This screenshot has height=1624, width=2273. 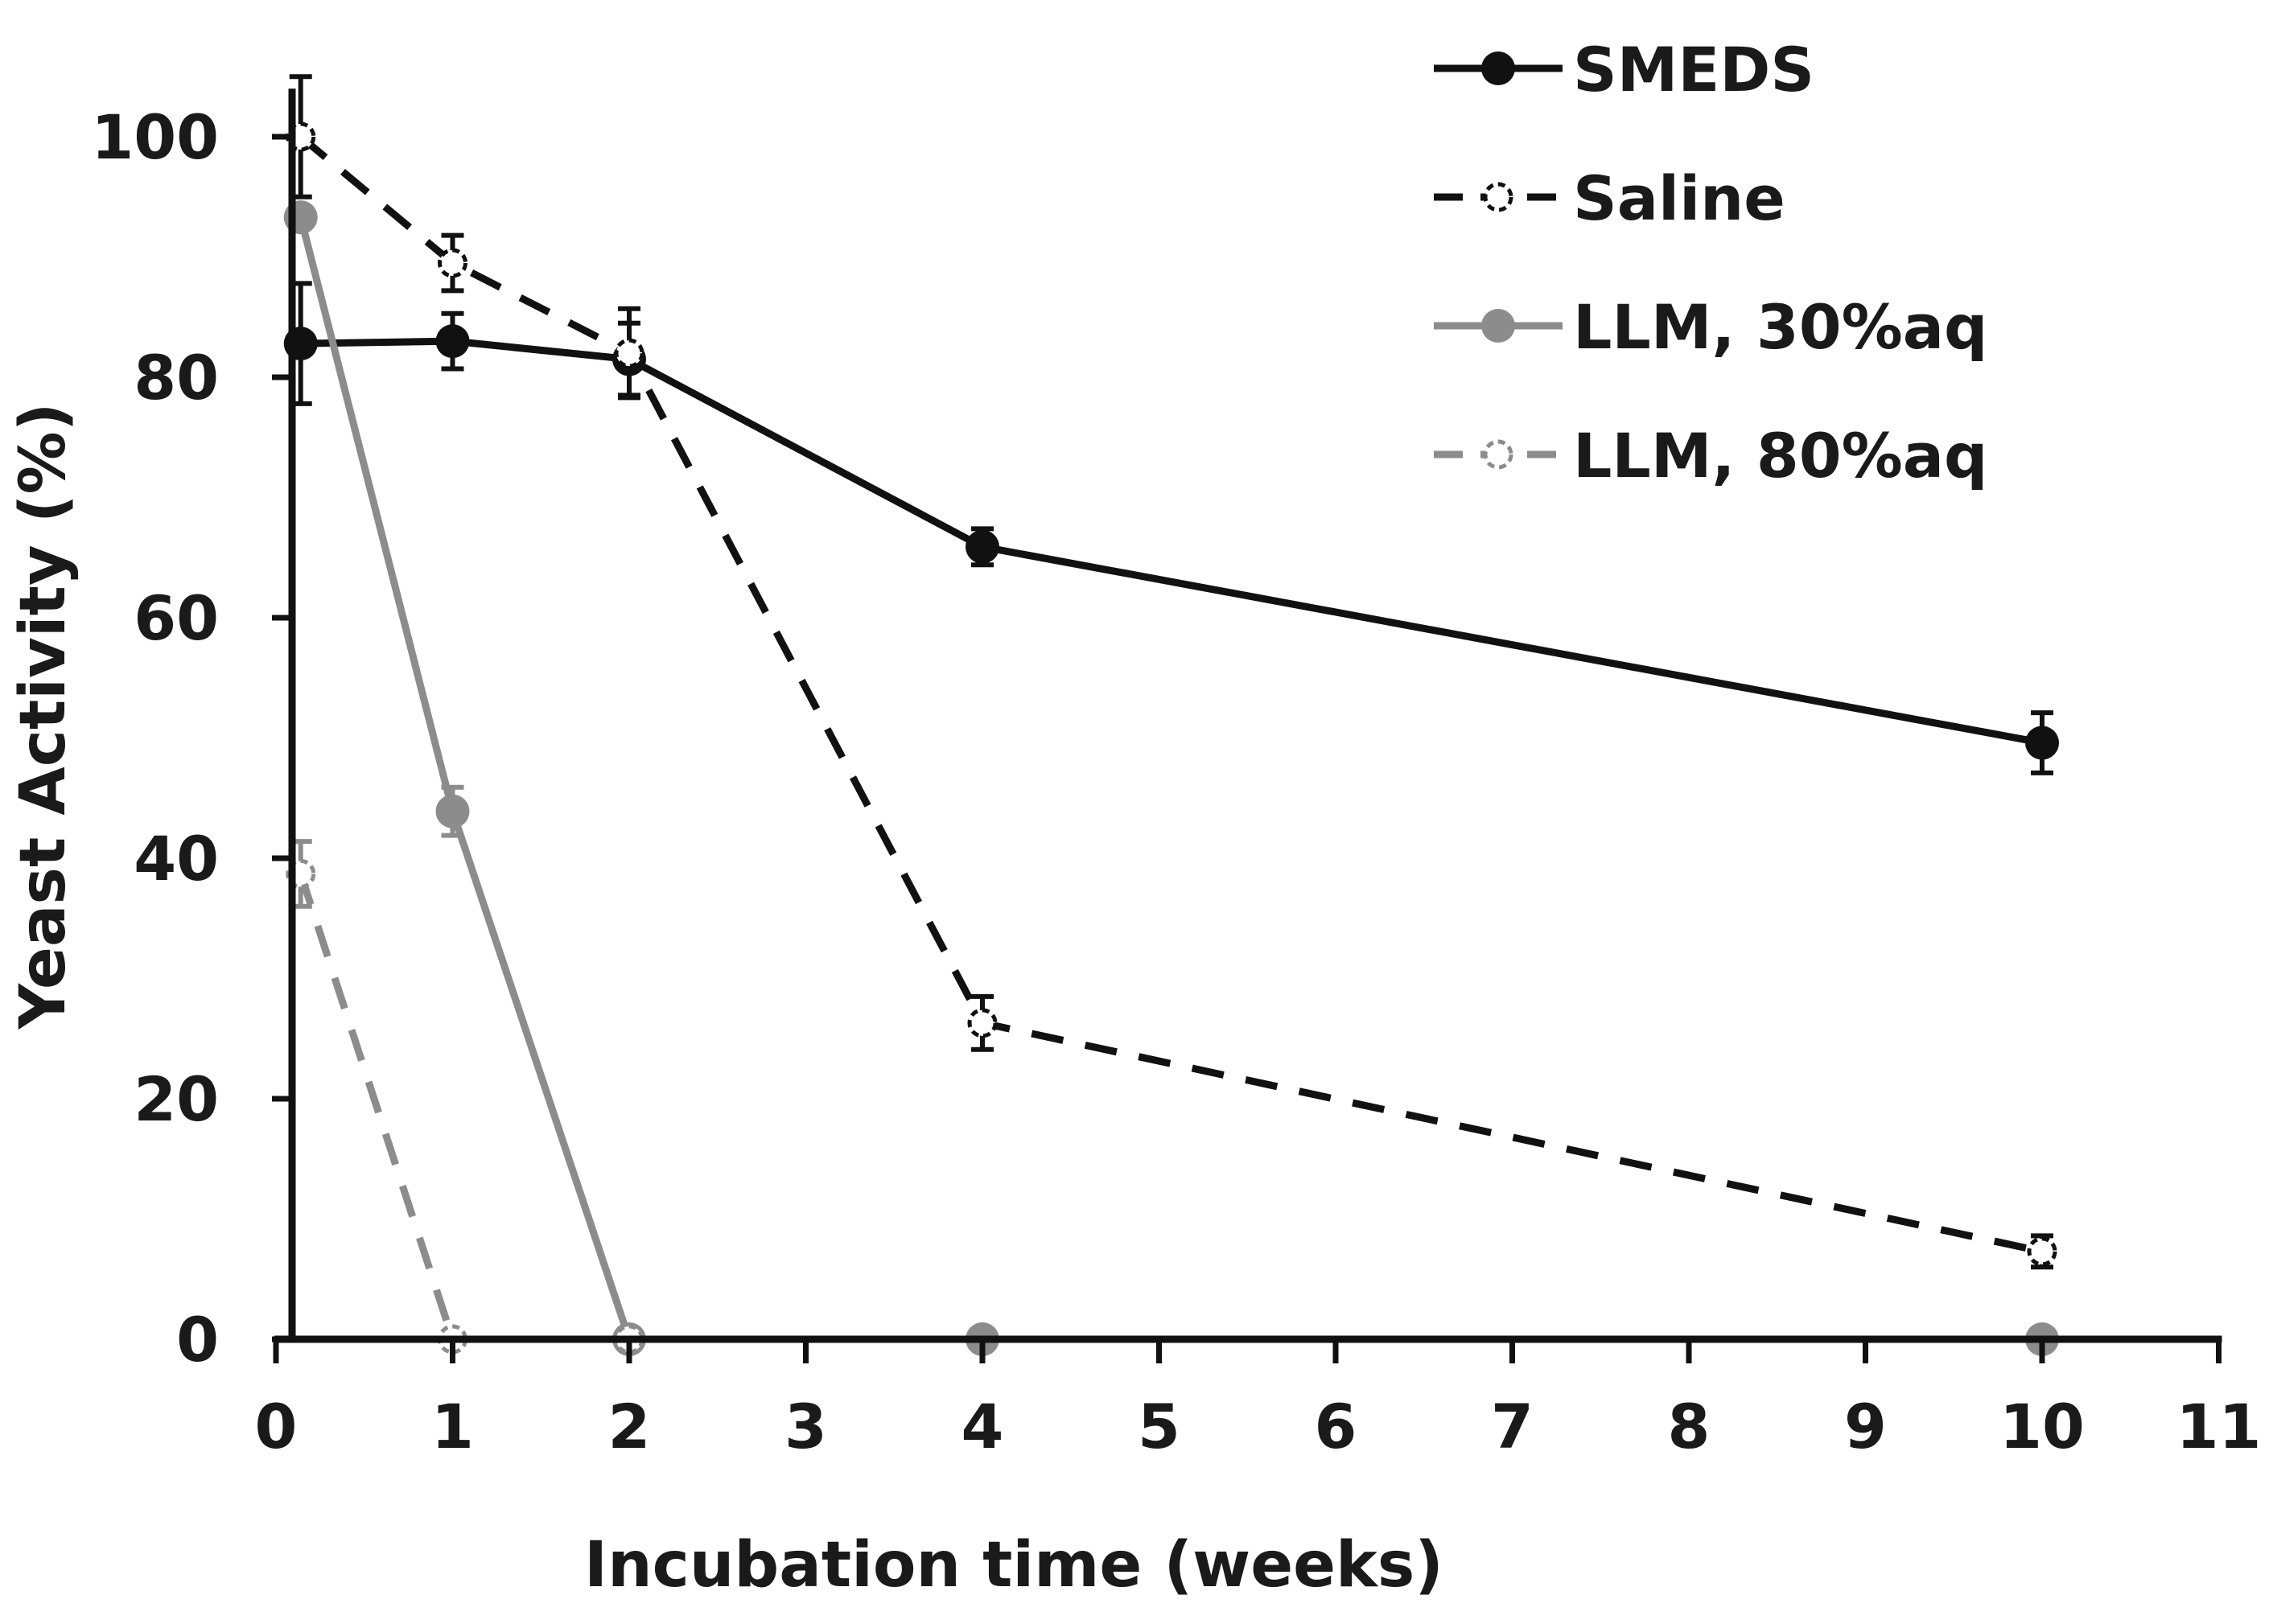 What do you see at coordinates (629, 1427) in the screenshot?
I see `x-tick-label: 2` at bounding box center [629, 1427].